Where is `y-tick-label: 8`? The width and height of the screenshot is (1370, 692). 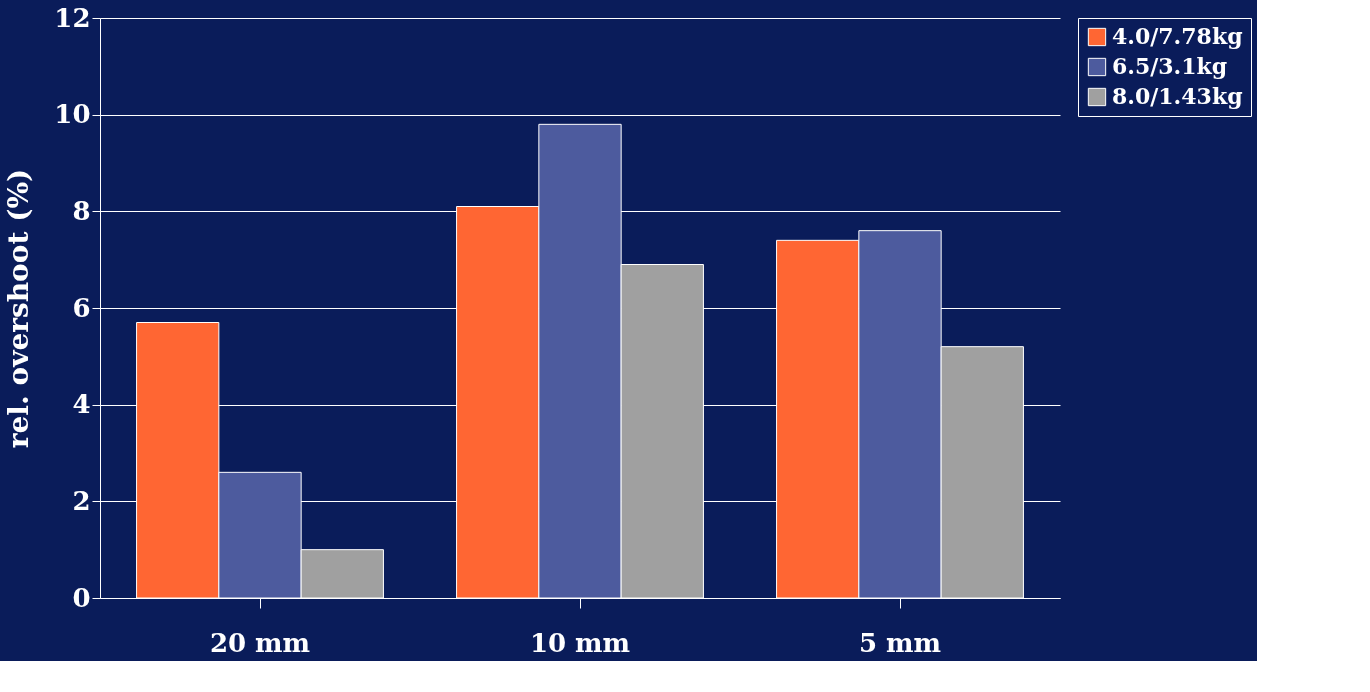
y-tick-label: 8 is located at coordinates (81, 210).